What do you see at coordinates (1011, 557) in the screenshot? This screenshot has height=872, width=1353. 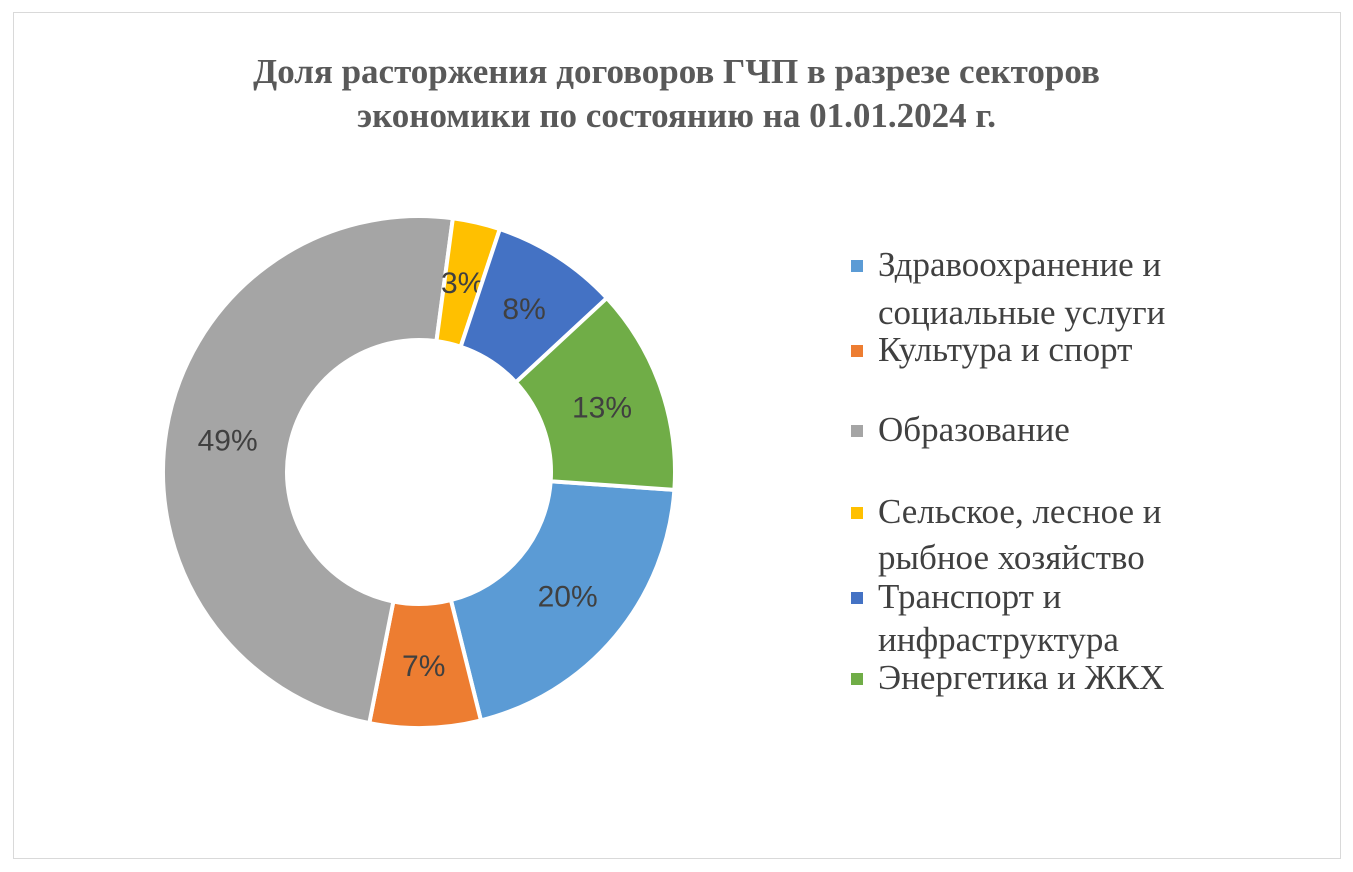 I see `legend-label-3-1: рыбное хозяйство` at bounding box center [1011, 557].